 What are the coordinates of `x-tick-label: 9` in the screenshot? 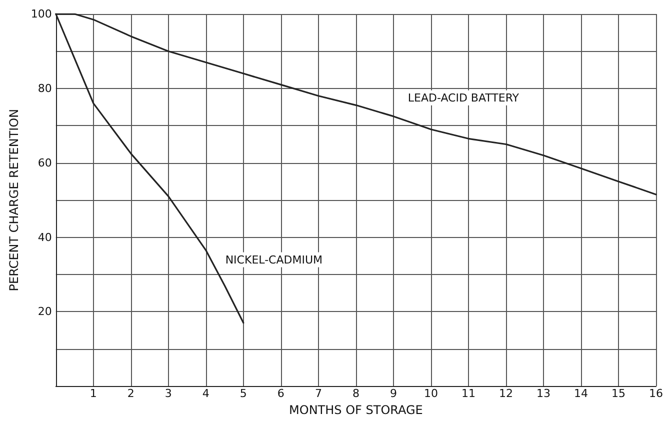 It's located at (393, 393).